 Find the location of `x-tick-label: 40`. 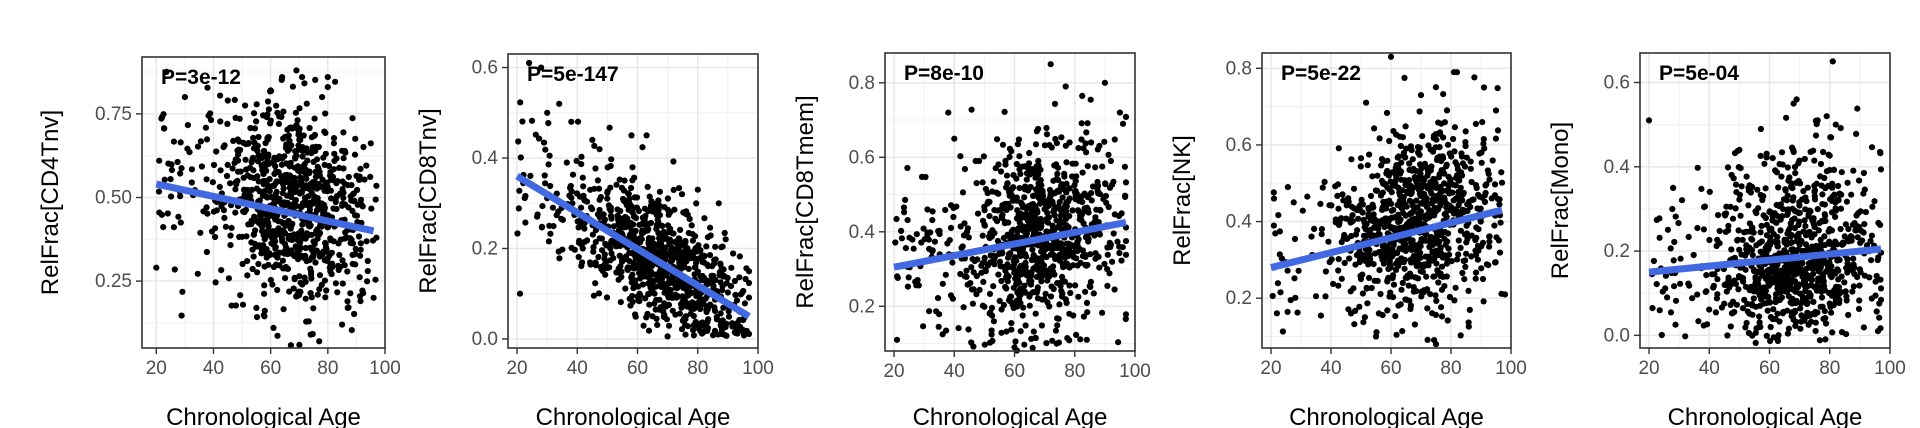

x-tick-label: 40 is located at coordinates (213, 368).